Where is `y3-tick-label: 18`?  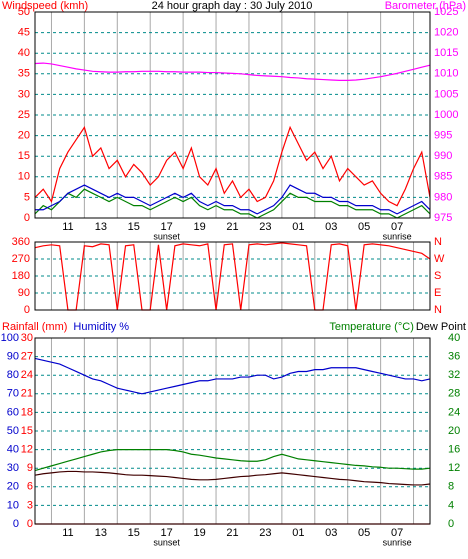
y3-tick-label: 18 is located at coordinates (27, 412).